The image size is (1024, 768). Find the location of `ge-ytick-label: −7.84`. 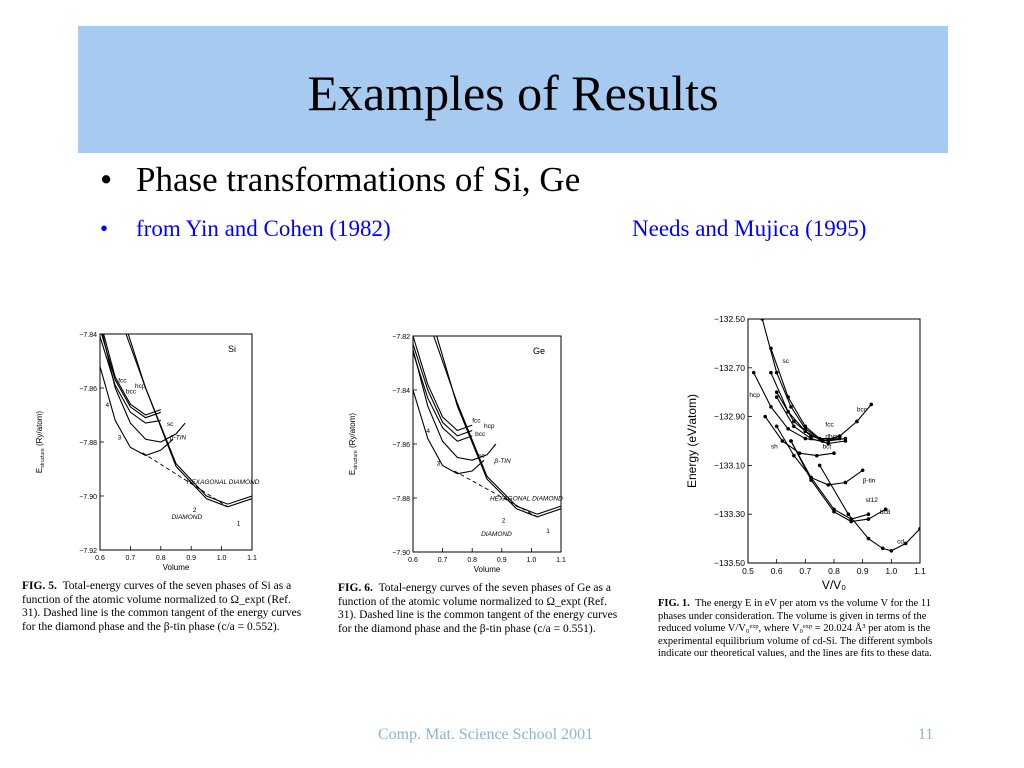

ge-ytick-label: −7.84 is located at coordinates (401, 391).